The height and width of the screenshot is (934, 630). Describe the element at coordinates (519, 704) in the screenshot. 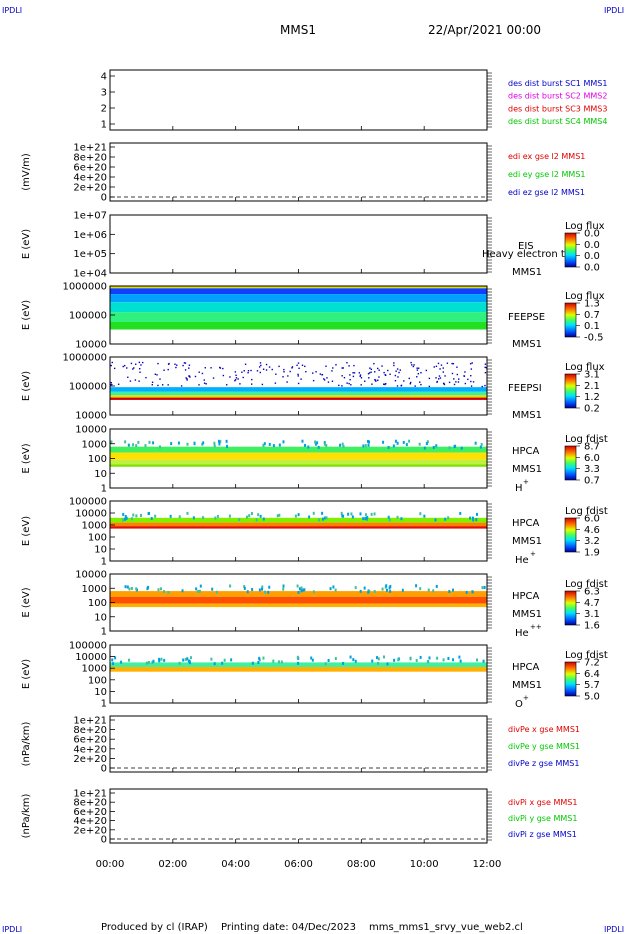

I see `species-label: O` at that location.